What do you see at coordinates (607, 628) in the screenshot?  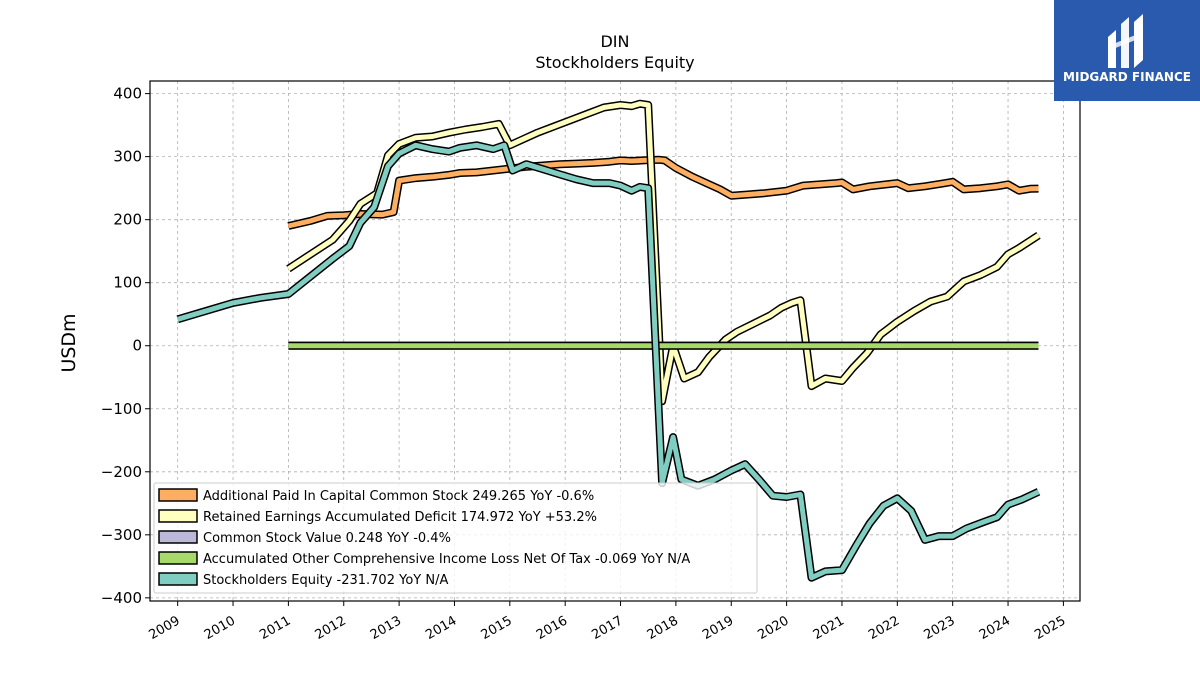 I see `x-tick-label: 2017` at bounding box center [607, 628].